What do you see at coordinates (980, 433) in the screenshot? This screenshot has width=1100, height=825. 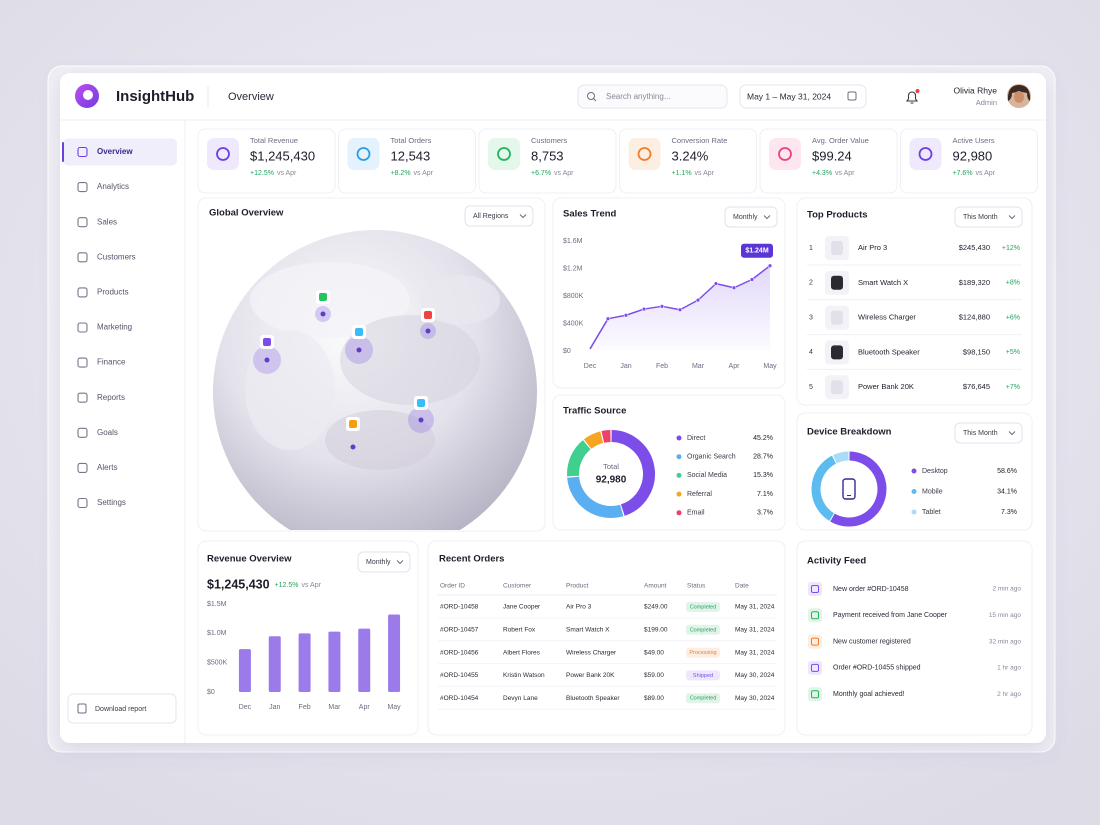 I see `dropdown-label: This Month` at bounding box center [980, 433].